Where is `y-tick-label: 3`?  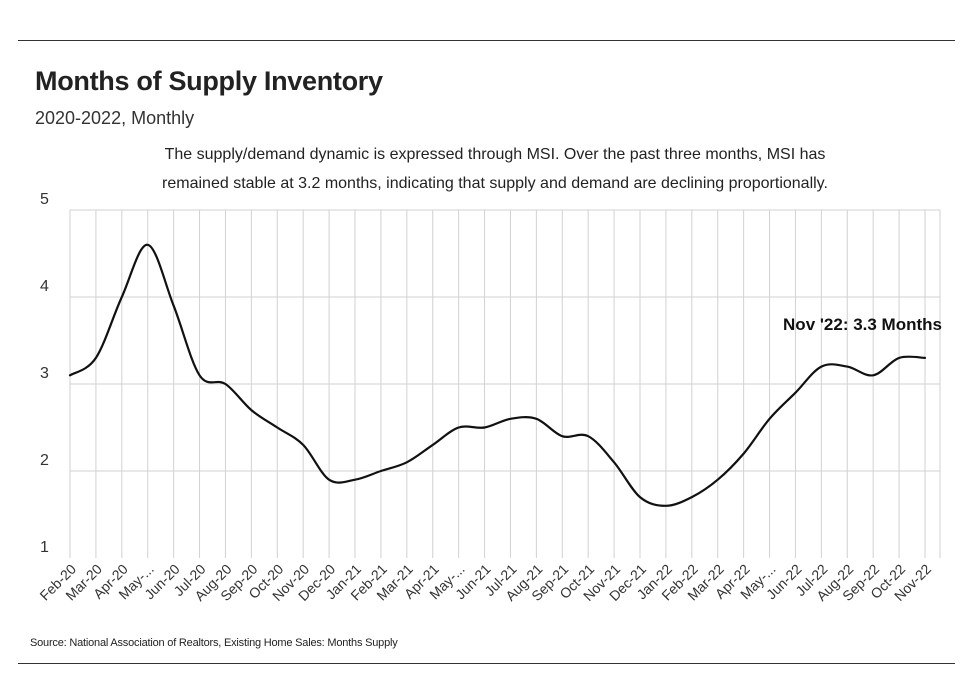 y-tick-label: 3 is located at coordinates (44, 373).